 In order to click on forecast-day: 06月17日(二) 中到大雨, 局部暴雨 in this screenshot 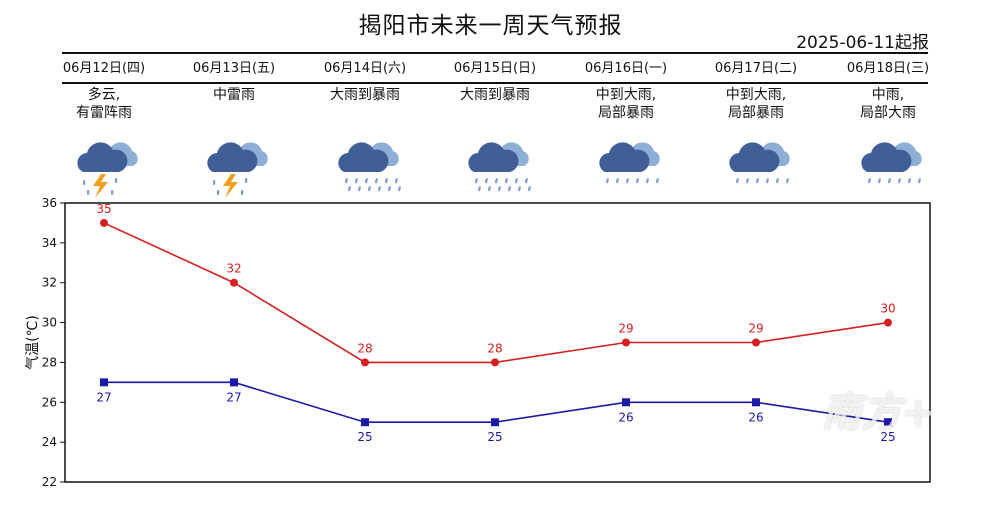, I will do `click(756, 127)`.